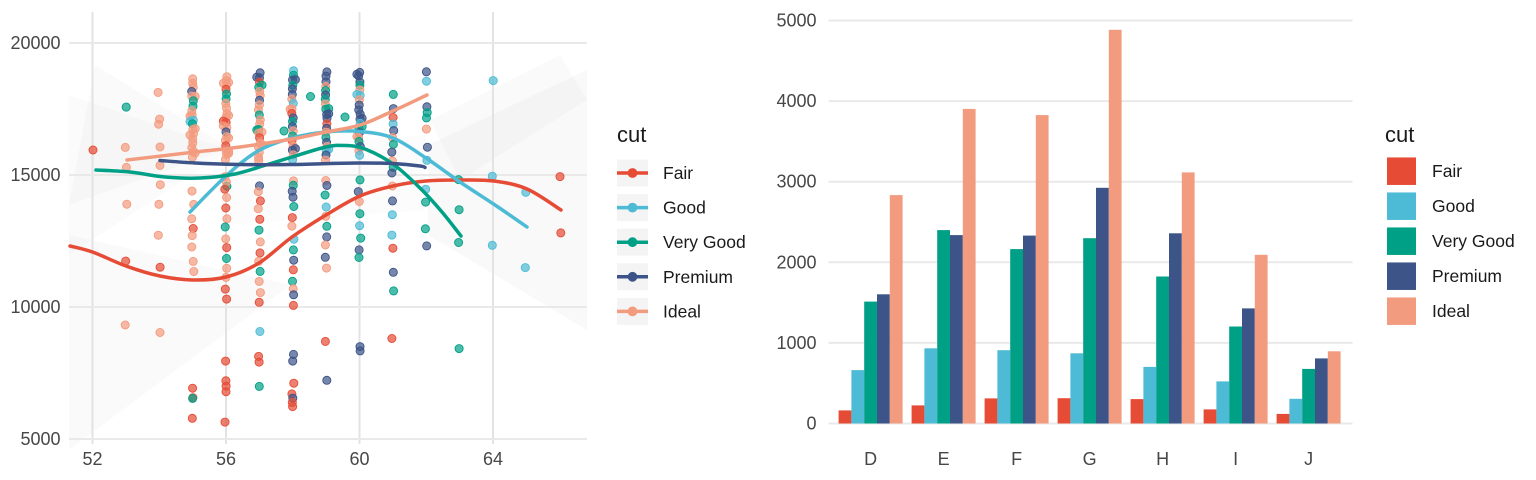  Describe the element at coordinates (1016, 459) in the screenshot. I see `svg-text: F` at that location.